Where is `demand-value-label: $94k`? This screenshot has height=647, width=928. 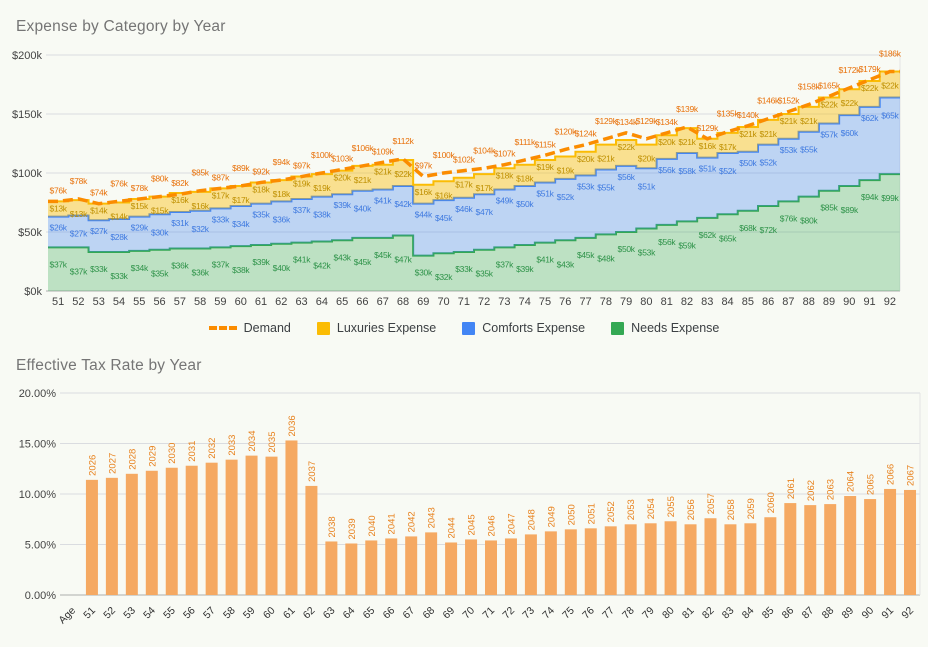 demand-value-label: $94k is located at coordinates (282, 162).